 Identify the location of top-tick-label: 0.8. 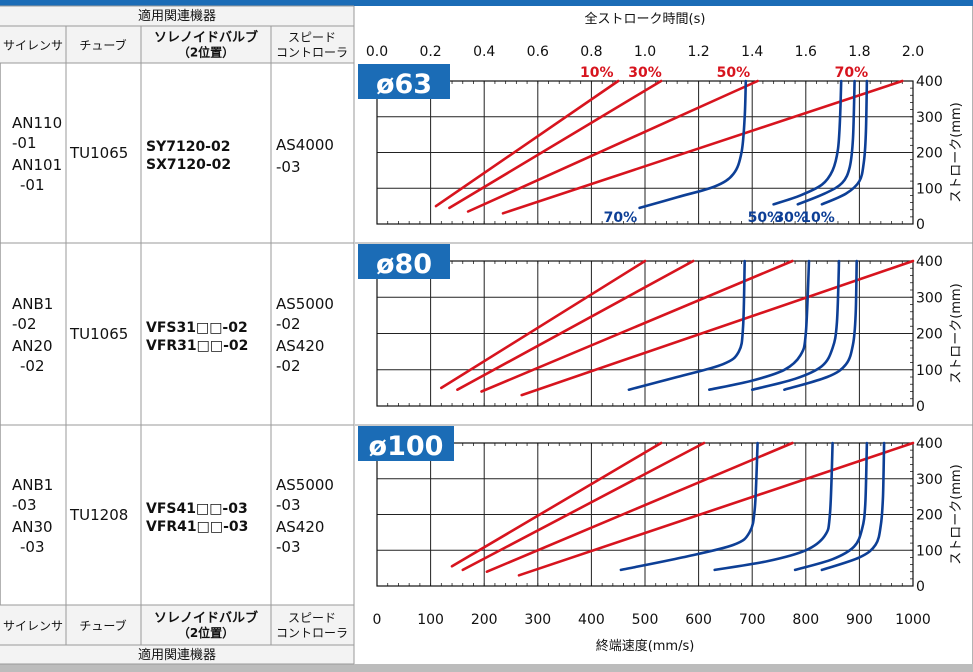
(591, 52).